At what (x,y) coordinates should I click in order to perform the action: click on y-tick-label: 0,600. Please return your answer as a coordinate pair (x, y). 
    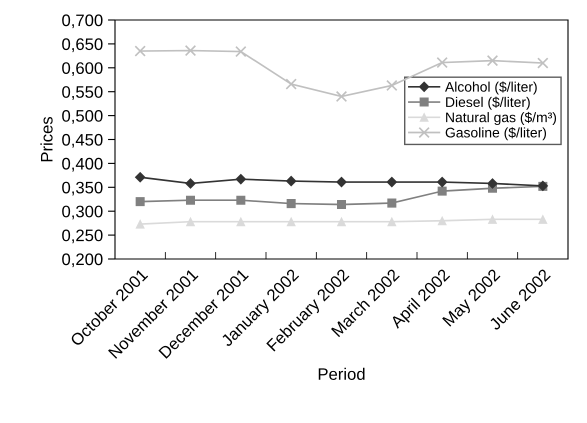
    Looking at the image, I should click on (82, 69).